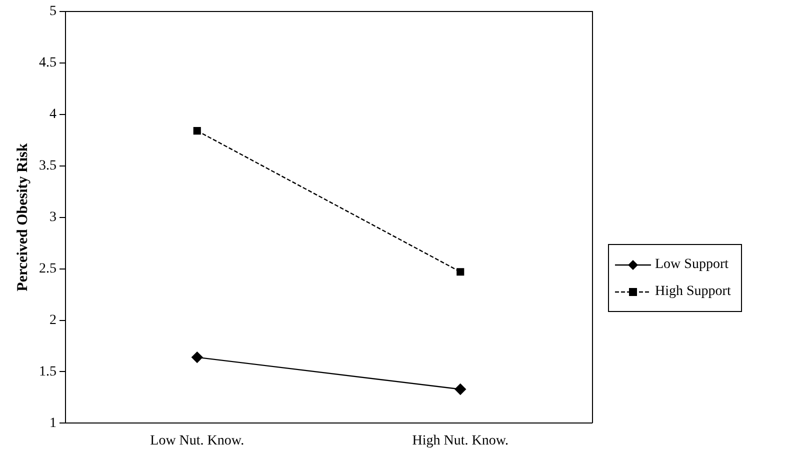  What do you see at coordinates (53, 114) in the screenshot?
I see `y-tick-label: 4` at bounding box center [53, 114].